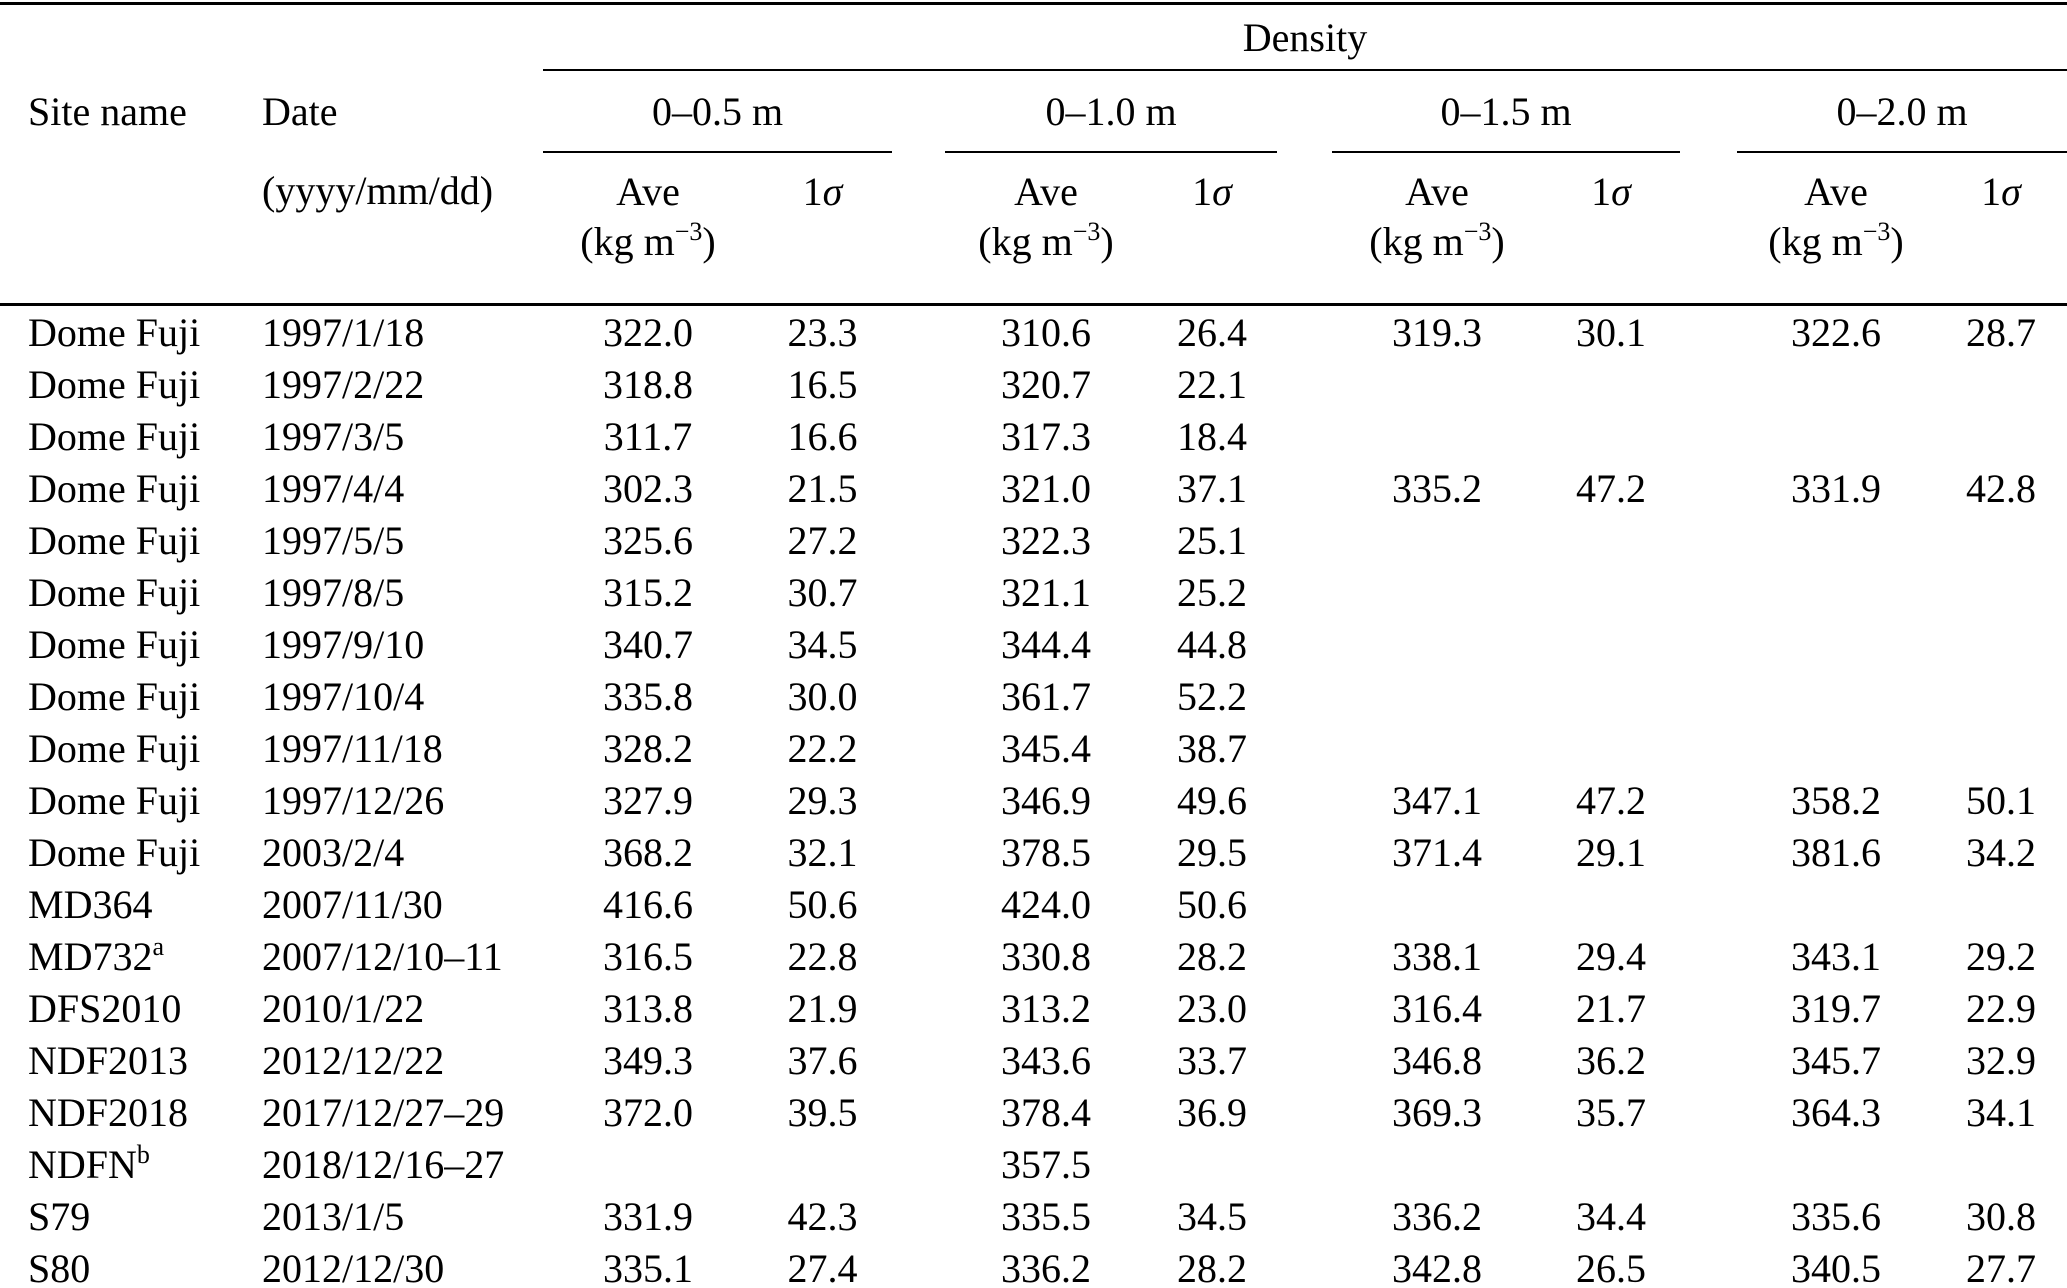  What do you see at coordinates (353, 800) in the screenshot?
I see `date-cell: 1997/12/26` at bounding box center [353, 800].